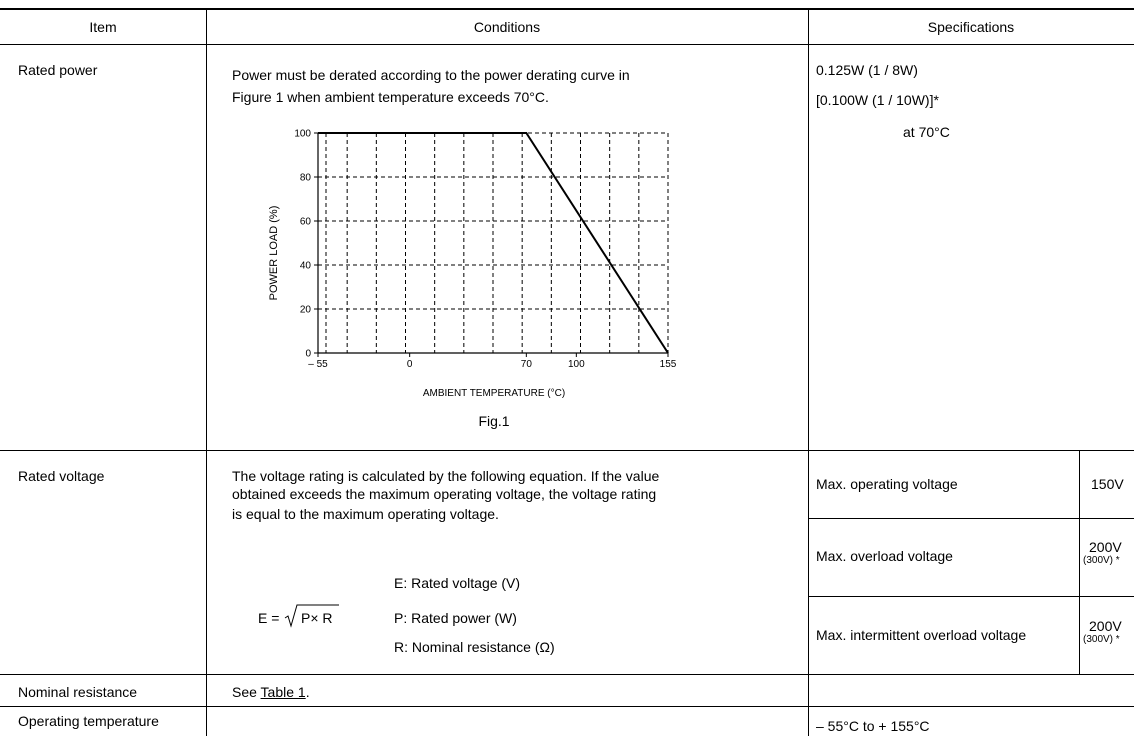 This screenshot has width=1134, height=736. I want to click on table-1-link: Table 1, so click(283, 692).